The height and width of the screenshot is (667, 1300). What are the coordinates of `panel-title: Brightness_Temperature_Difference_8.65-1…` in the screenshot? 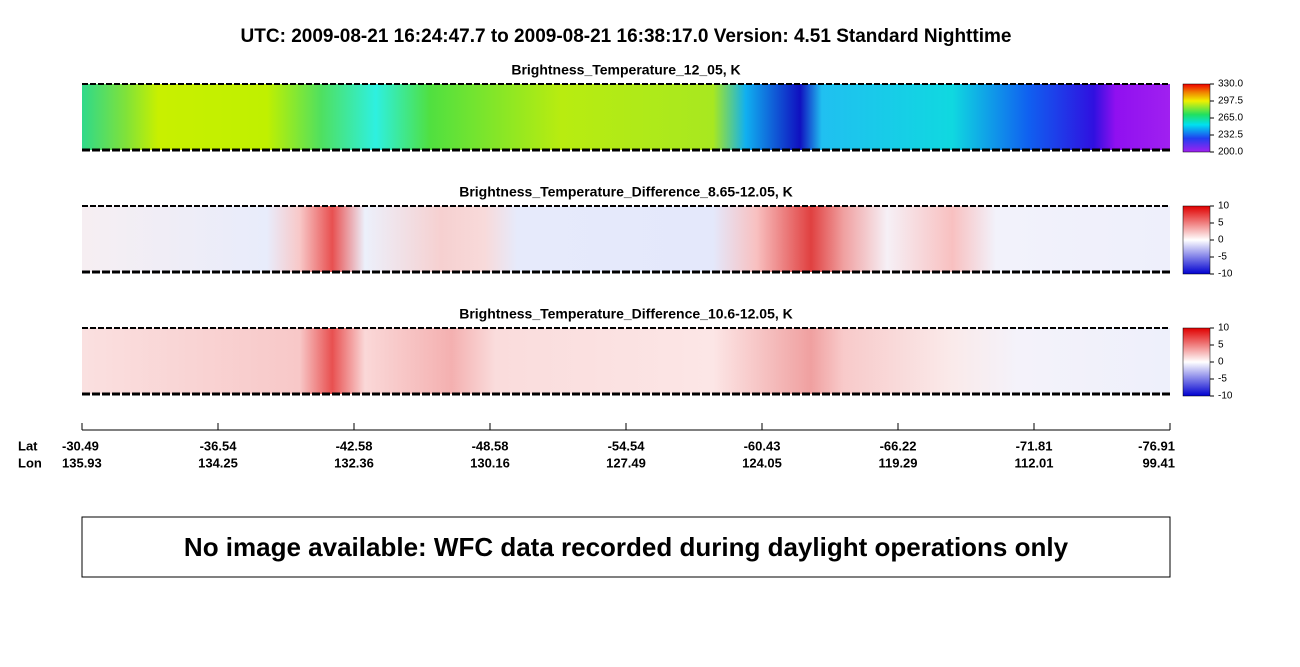 It's located at (626, 192).